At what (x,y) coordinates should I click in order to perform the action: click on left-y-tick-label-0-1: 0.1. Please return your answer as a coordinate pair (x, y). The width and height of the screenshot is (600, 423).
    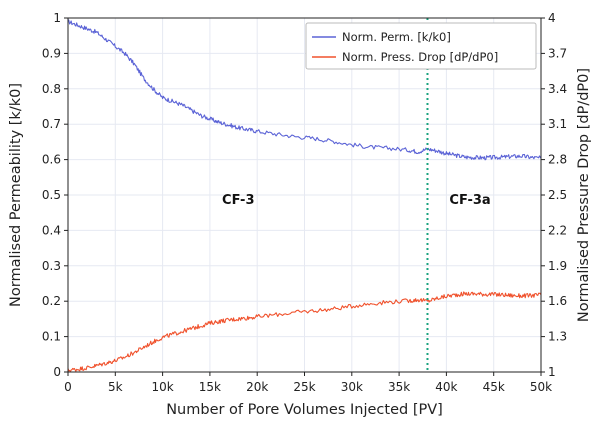
    Looking at the image, I should click on (51, 337).